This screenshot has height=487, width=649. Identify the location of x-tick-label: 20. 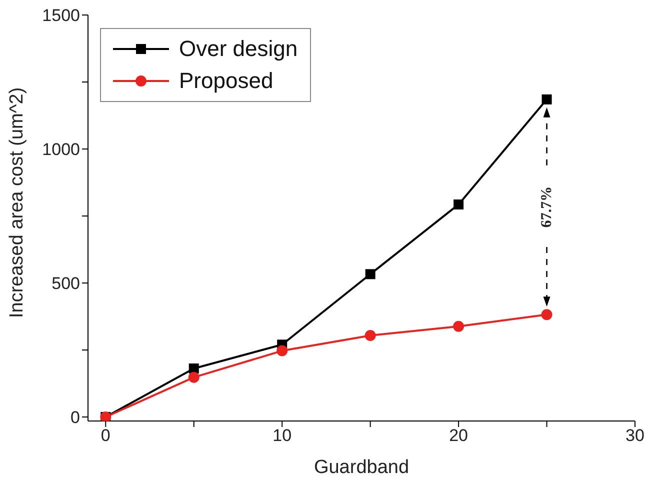
(458, 436).